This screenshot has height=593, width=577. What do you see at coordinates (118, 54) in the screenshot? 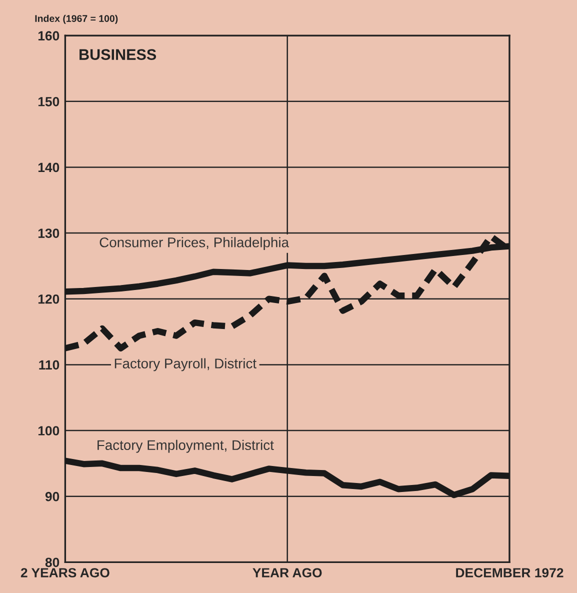
I see `text: BUSINESS` at bounding box center [118, 54].